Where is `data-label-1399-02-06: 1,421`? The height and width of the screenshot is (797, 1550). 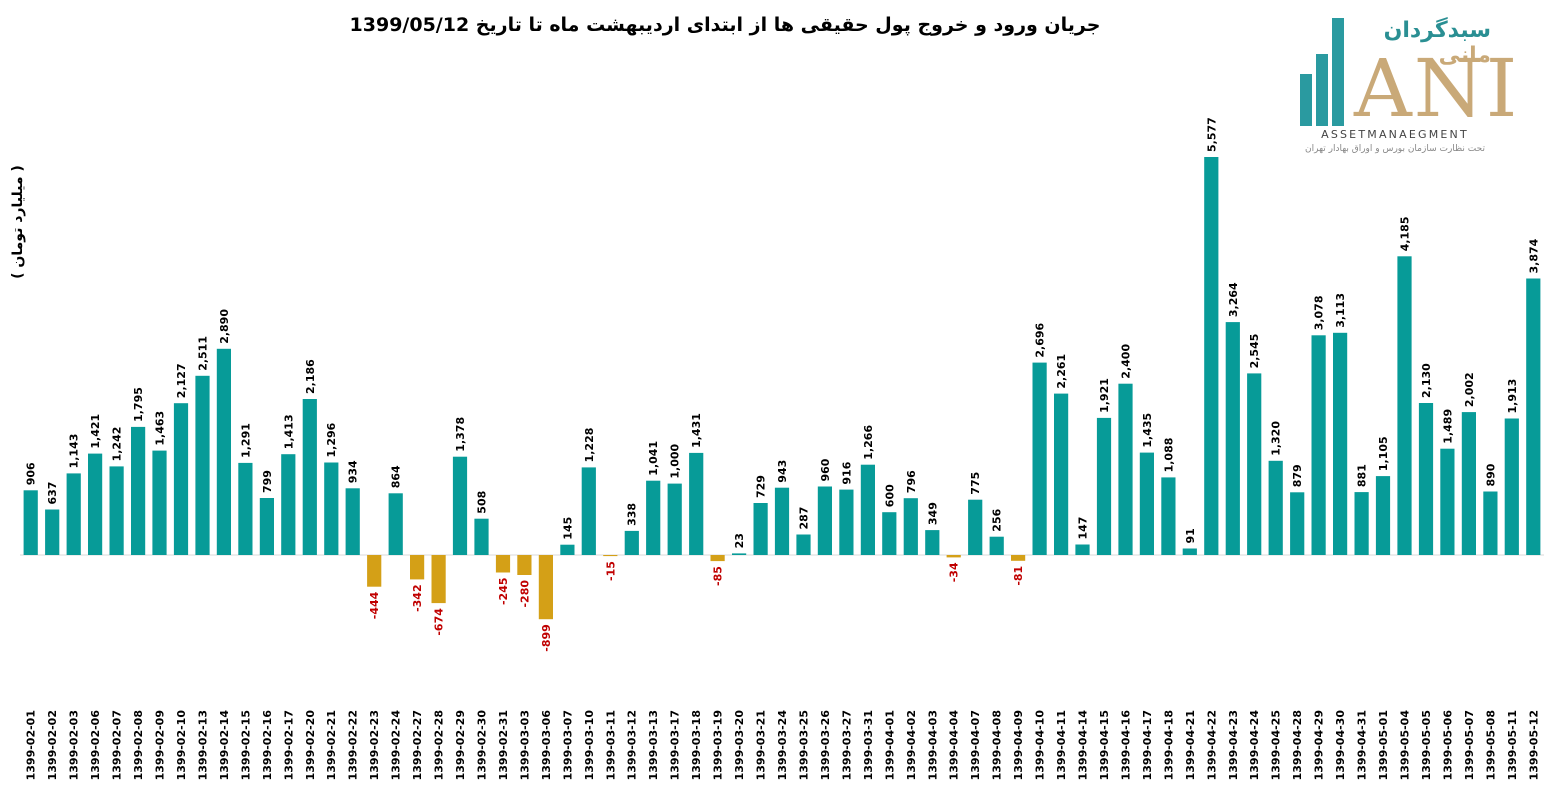
data-label-1399-02-06: 1,421 is located at coordinates (95, 431).